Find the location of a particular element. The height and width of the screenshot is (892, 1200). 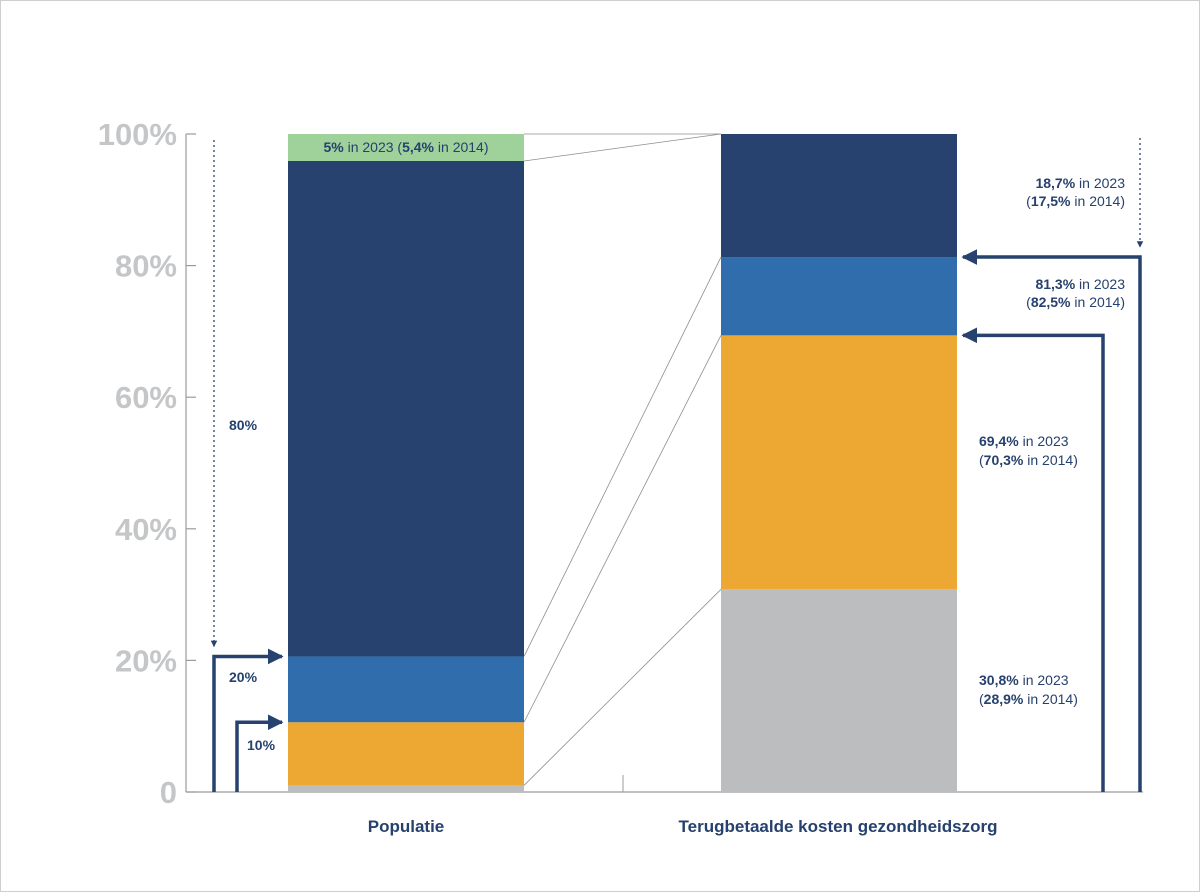

green-segment-label: 5% in 2023 (5,4% in 2014) is located at coordinates (405, 147).